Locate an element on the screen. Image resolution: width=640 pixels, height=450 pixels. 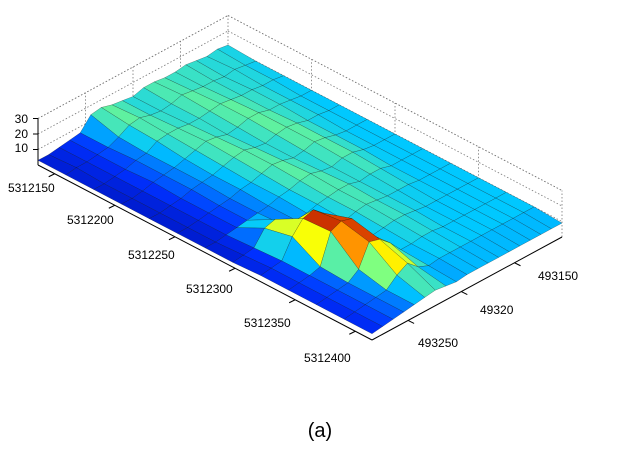
surface-patch is located at coordinates (363, 323).